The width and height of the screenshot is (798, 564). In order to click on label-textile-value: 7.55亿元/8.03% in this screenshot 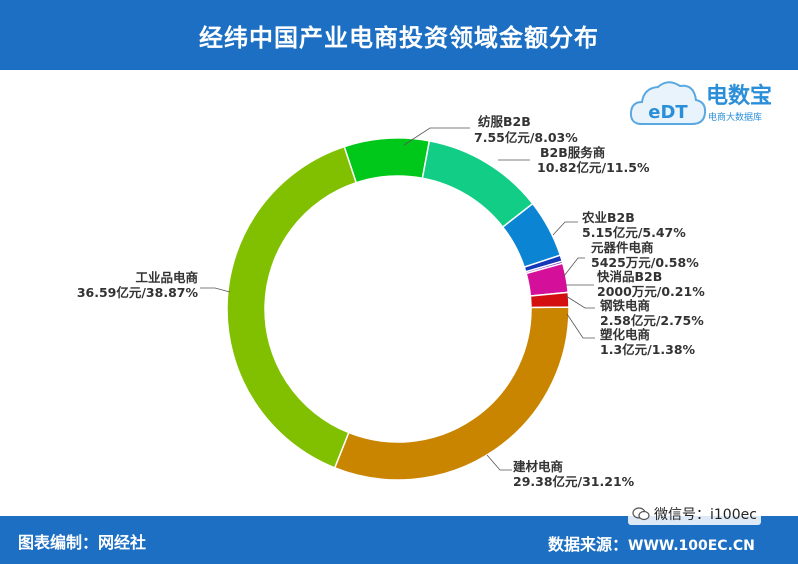, I will do `click(526, 137)`.